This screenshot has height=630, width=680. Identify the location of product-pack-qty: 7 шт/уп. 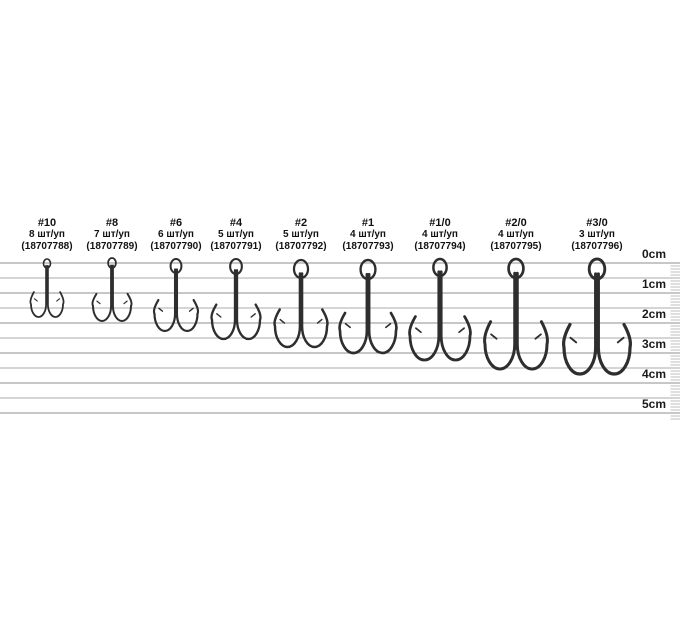
(112, 234).